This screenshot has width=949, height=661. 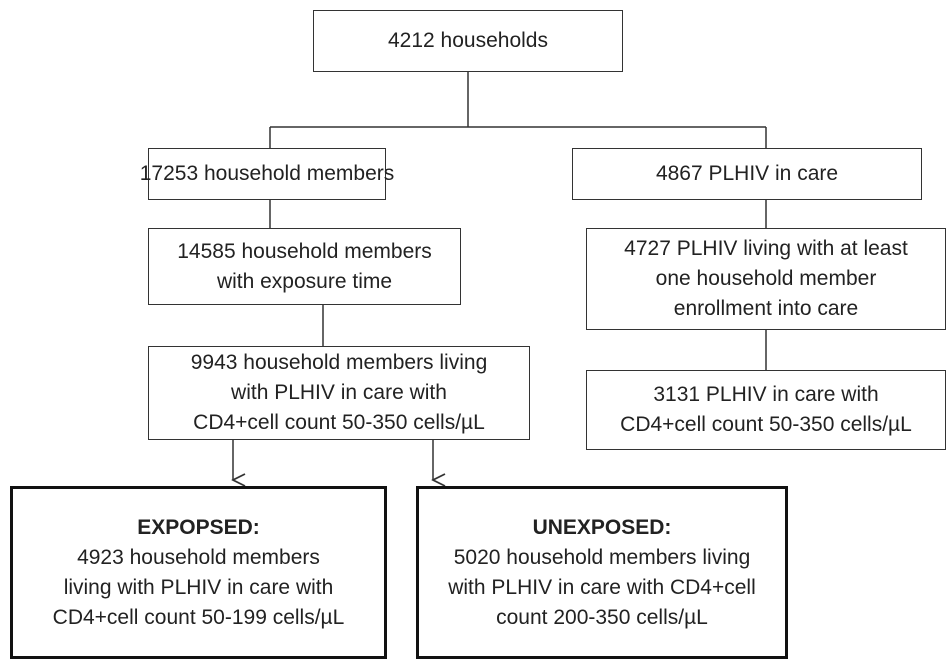 I want to click on node-text: with PLHIV in care with CD4+cell, so click(x=602, y=587).